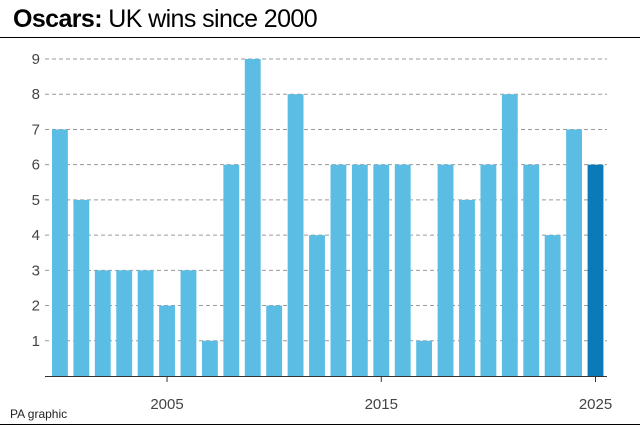 Image resolution: width=640 pixels, height=429 pixels. Describe the element at coordinates (402, 270) in the screenshot. I see `bar-2016` at that location.